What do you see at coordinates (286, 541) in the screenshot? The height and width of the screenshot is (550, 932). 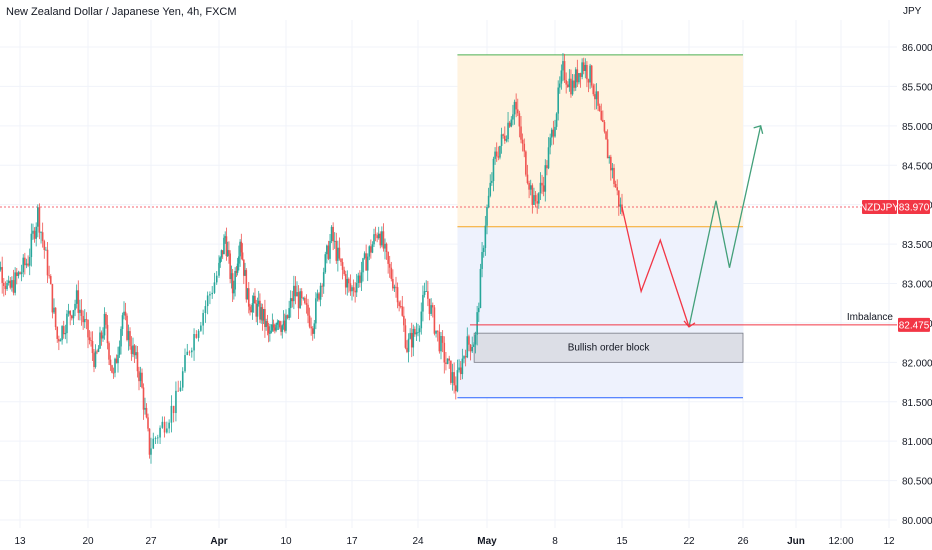 I see `x-tick-label: 10` at bounding box center [286, 541].